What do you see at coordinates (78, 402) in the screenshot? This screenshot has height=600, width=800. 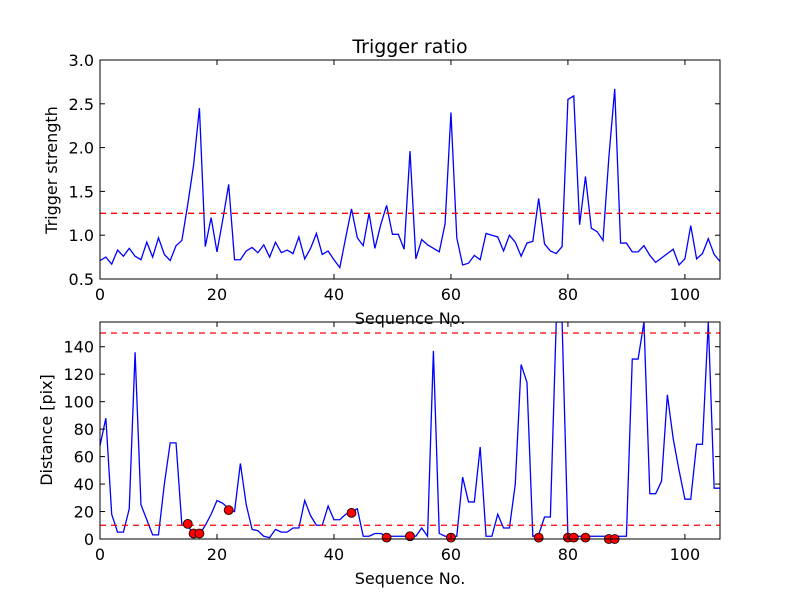 I see `y-tick-label: 100` at bounding box center [78, 402].